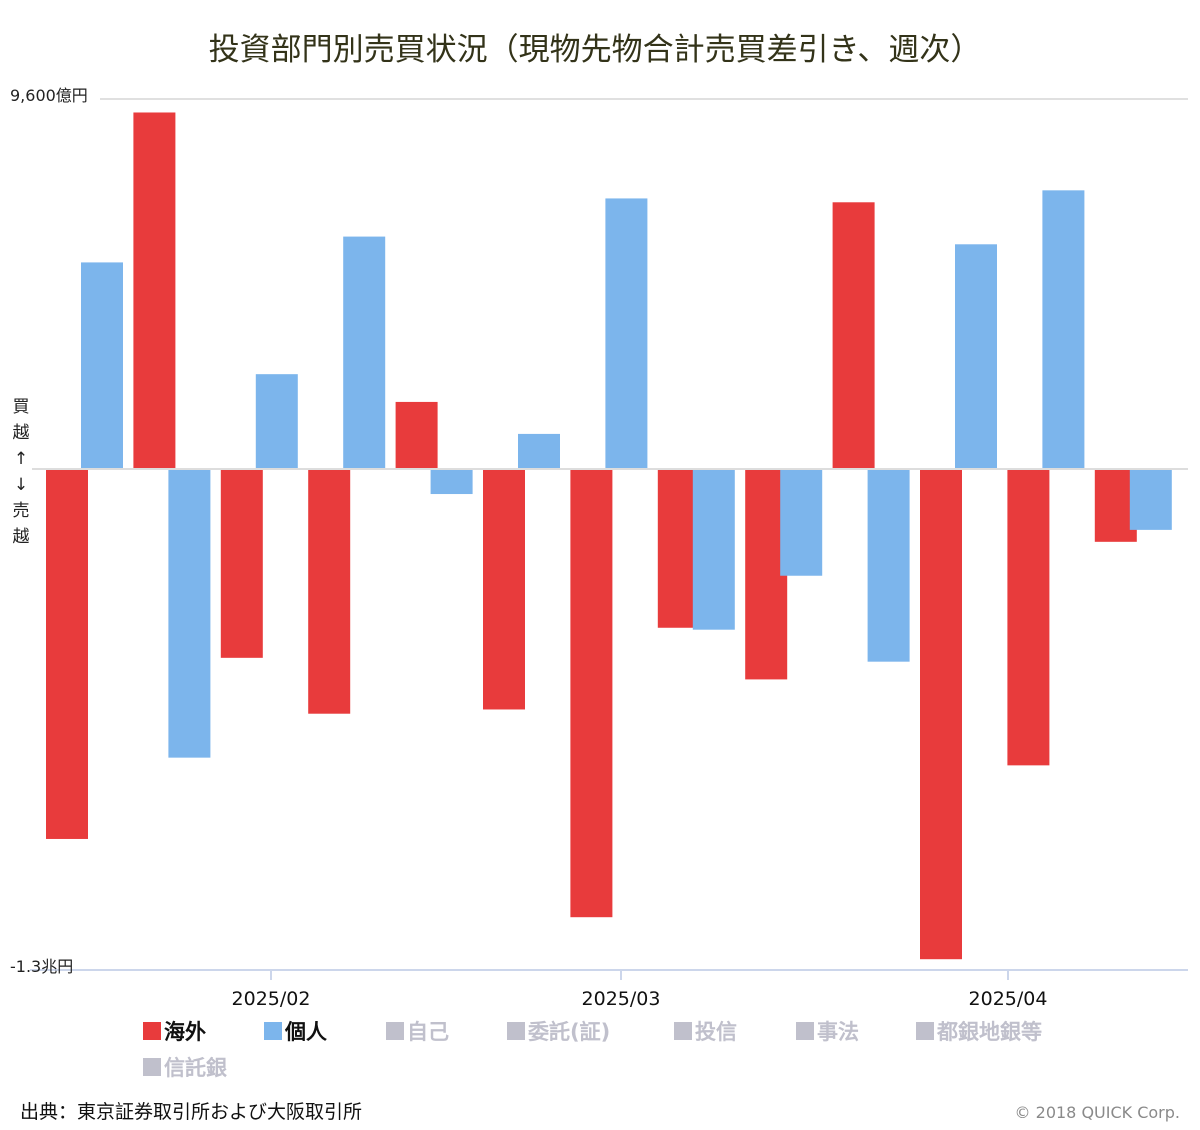 The width and height of the screenshot is (1200, 1130). I want to click on legend-item-toshin: 投信, so click(705, 1031).